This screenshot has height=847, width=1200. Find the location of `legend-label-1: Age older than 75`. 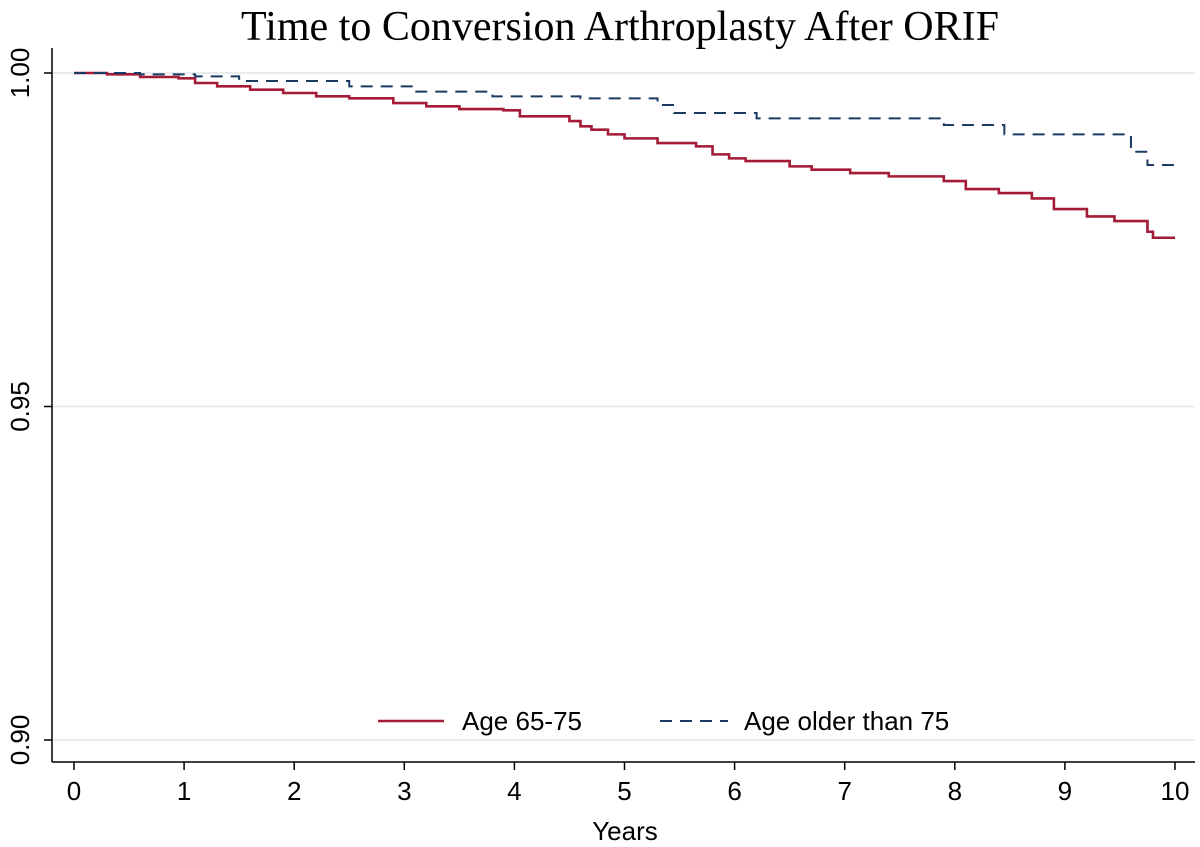

legend-label-1: Age older than 75 is located at coordinates (846, 721).